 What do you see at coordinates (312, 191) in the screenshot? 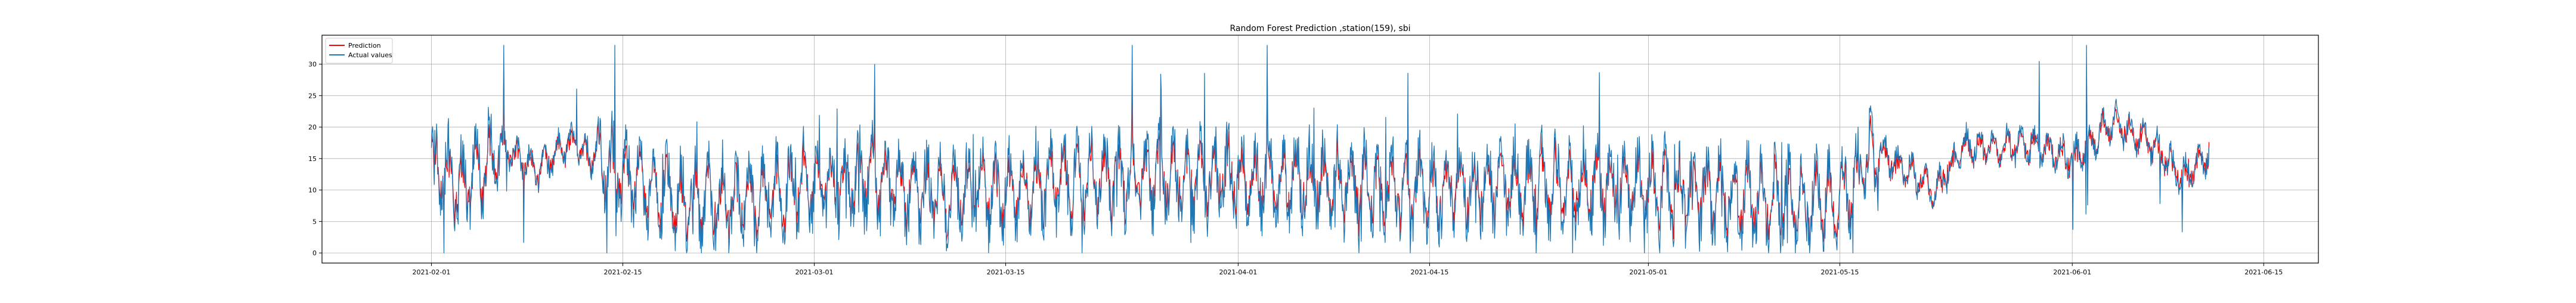
I see `y-tick-label: 10` at bounding box center [312, 191].